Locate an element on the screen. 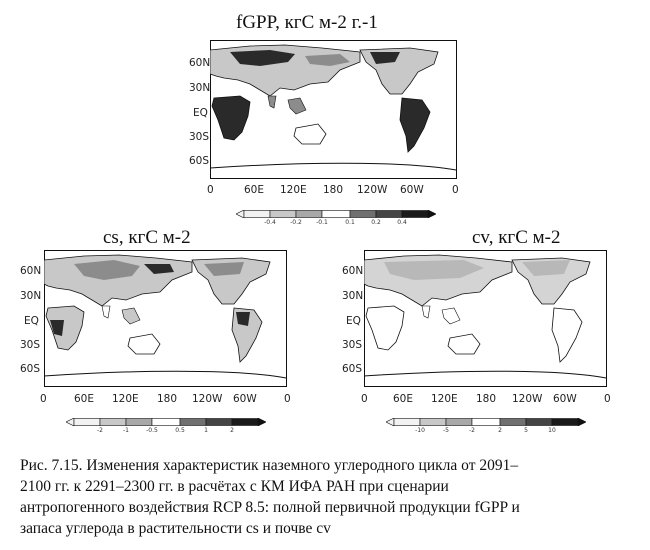  colorbar-label: -0.2 is located at coordinates (296, 222).